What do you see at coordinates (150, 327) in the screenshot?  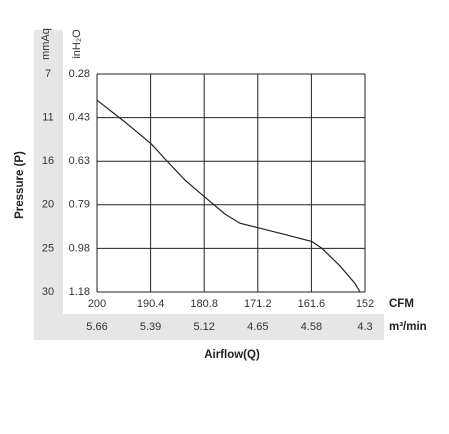 I see `x2-tick-label: 5.39` at bounding box center [150, 327].